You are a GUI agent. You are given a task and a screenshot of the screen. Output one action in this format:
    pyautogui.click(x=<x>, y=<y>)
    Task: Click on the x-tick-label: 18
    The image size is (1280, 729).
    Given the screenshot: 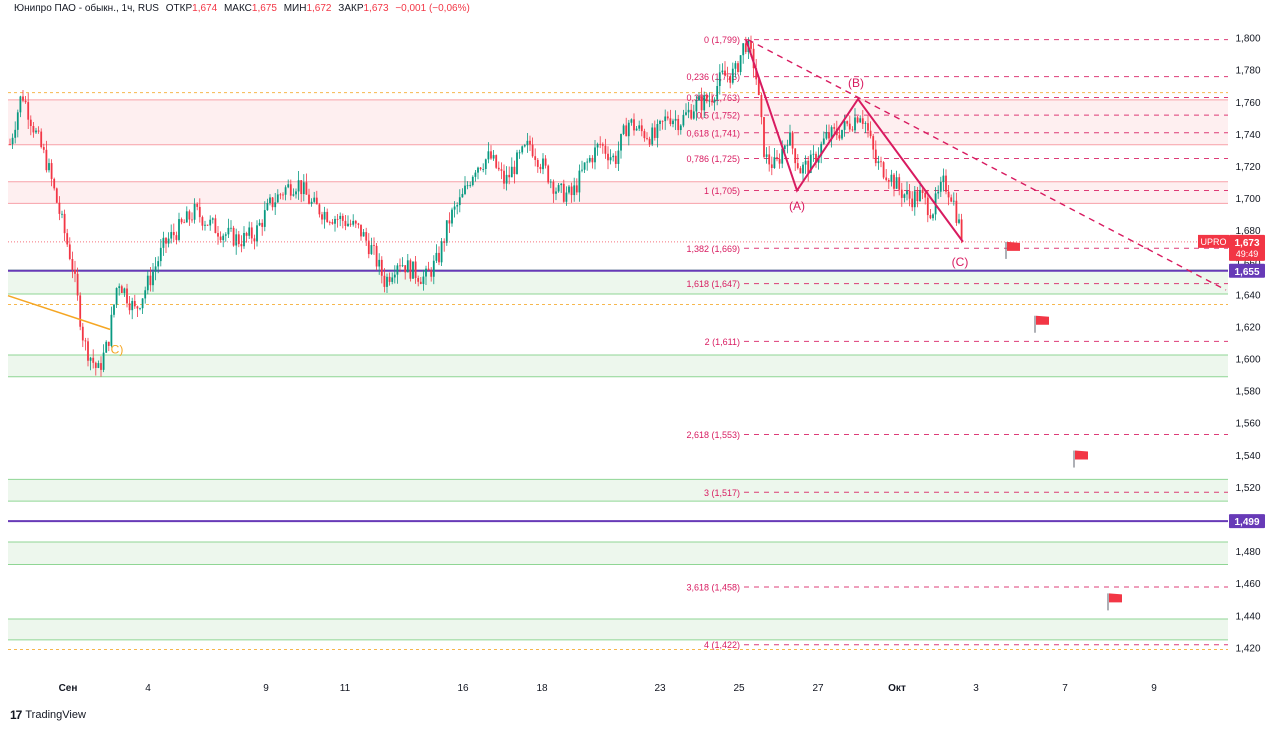 What is the action you would take?
    pyautogui.click(x=542, y=688)
    